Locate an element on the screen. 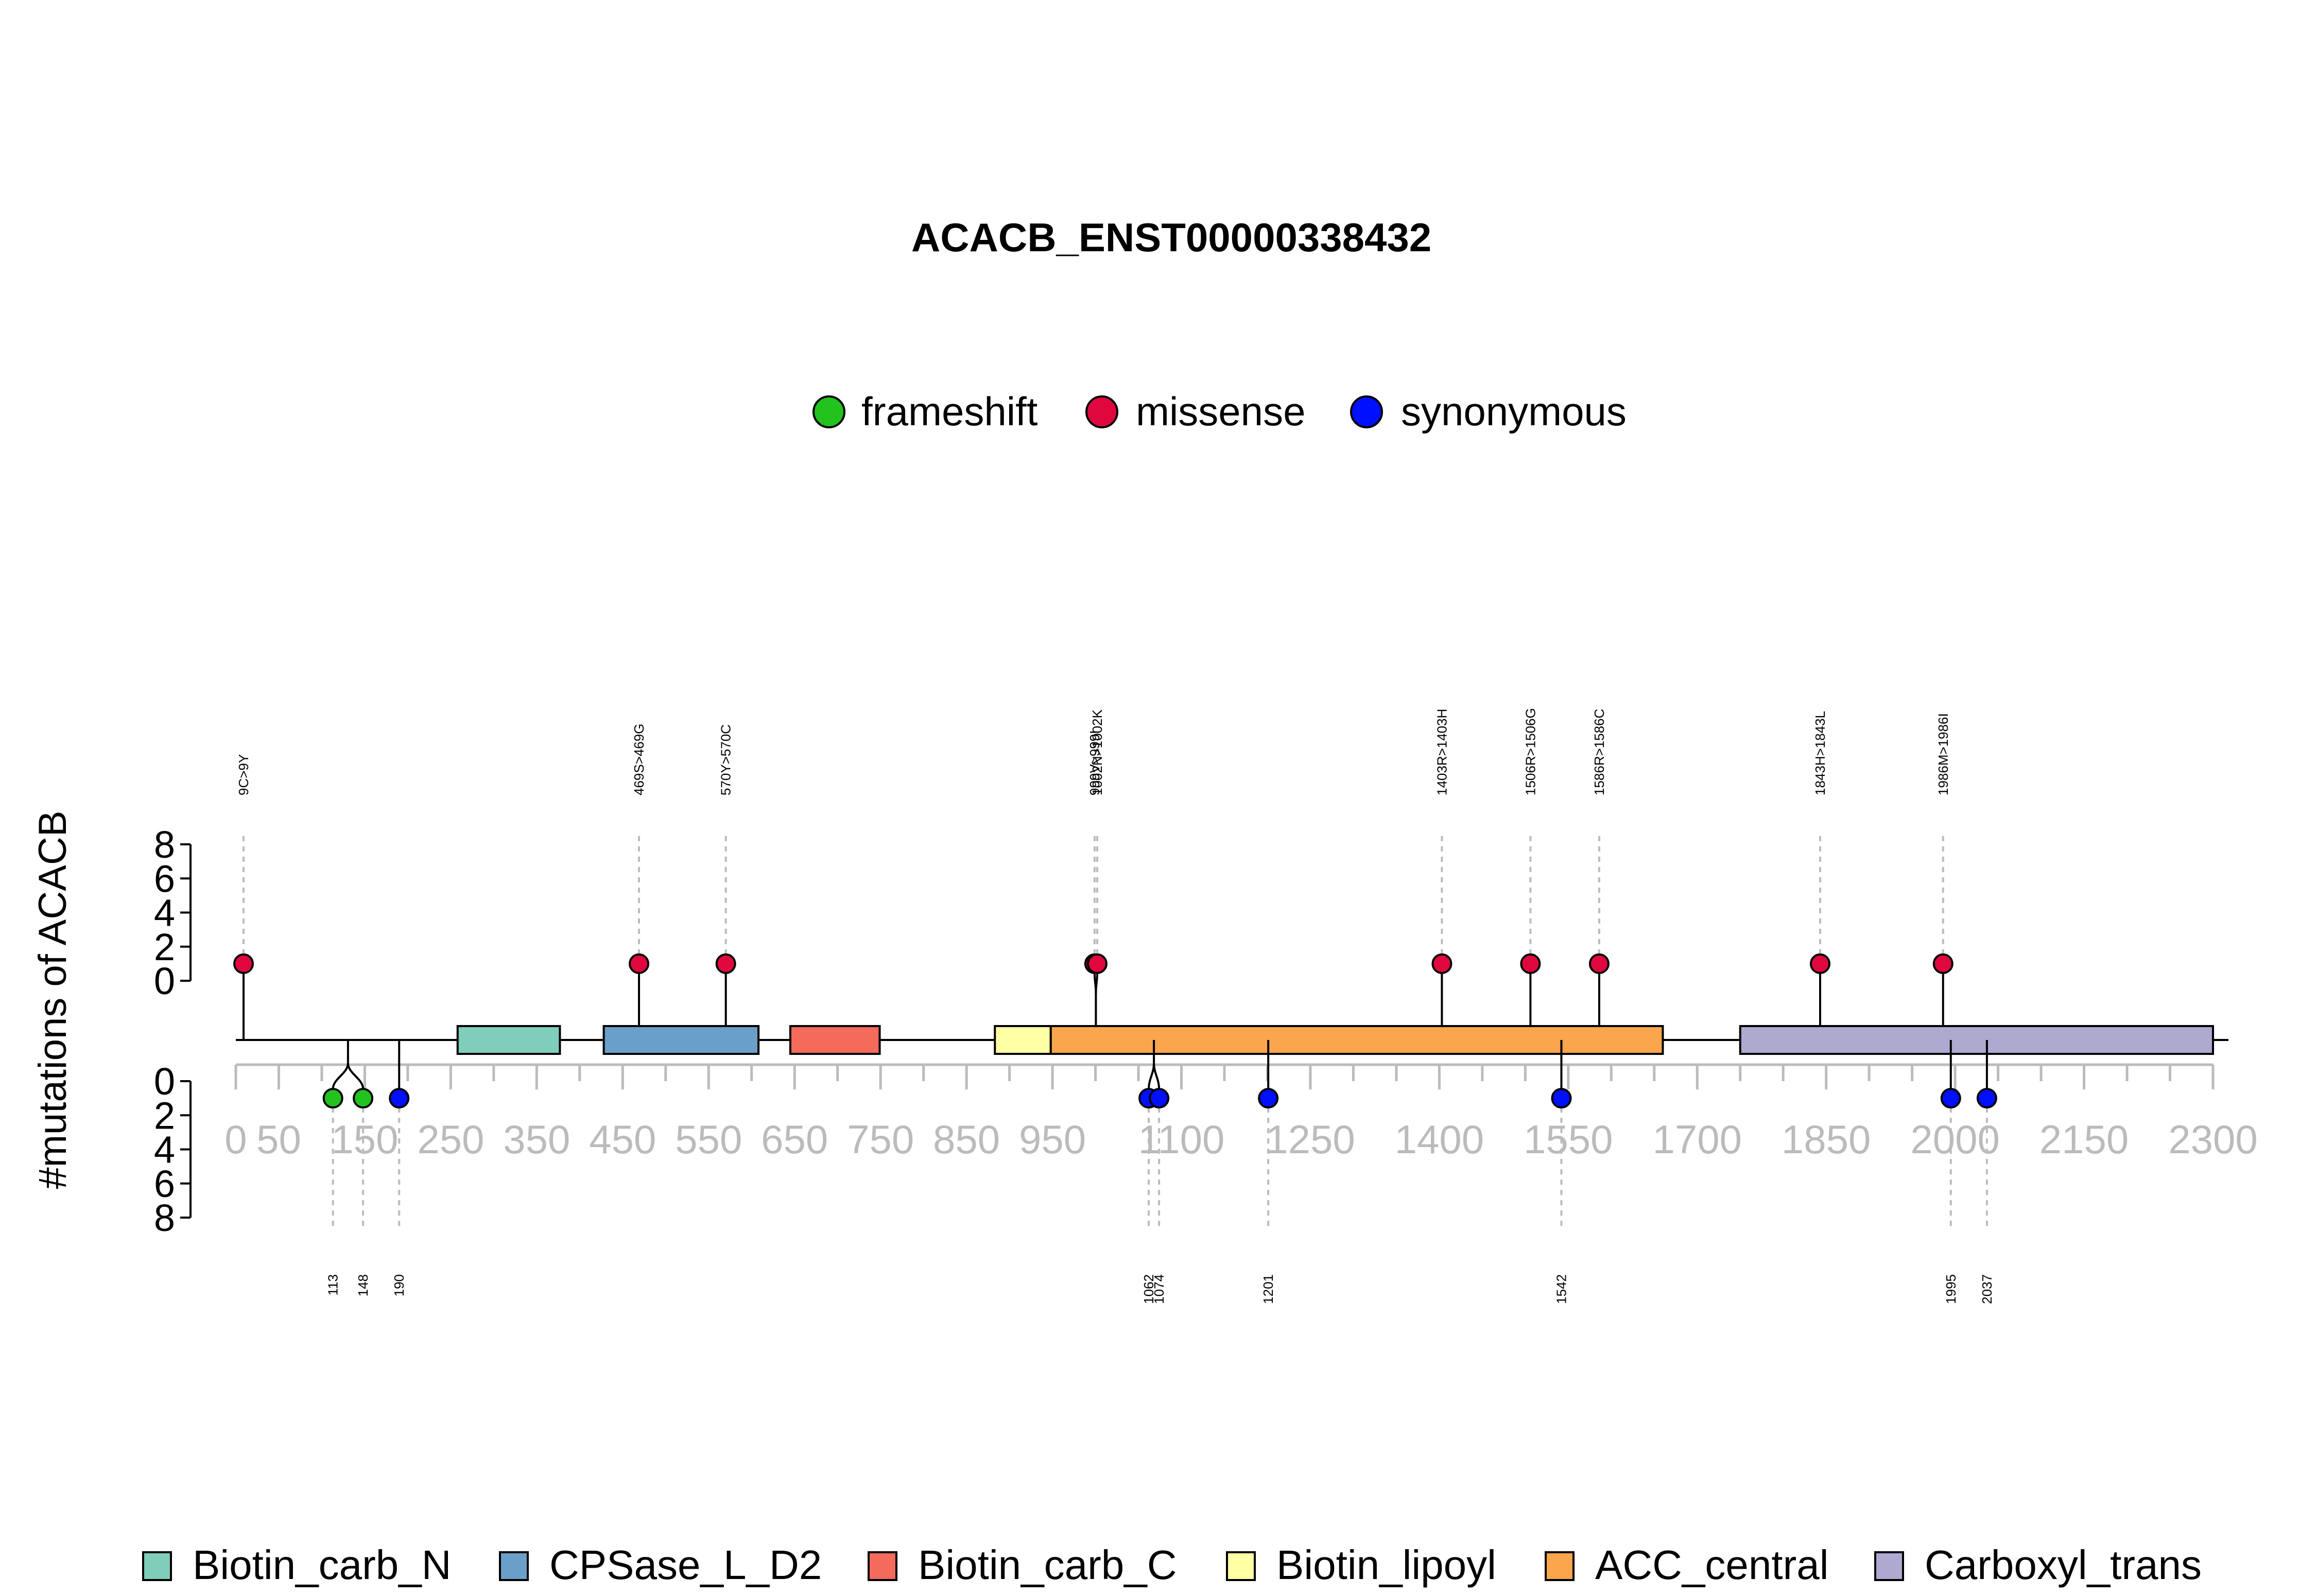 The height and width of the screenshot is (1596, 2317). domain-legend-label: Biotin_carb_N is located at coordinates (322, 1565).